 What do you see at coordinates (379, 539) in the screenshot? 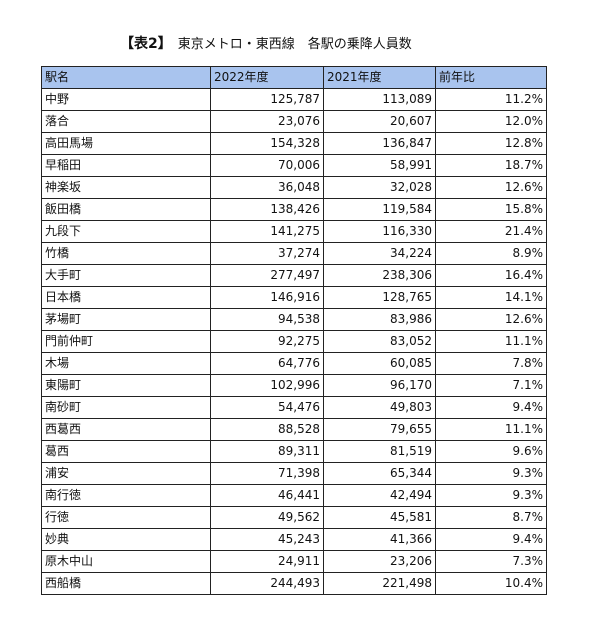
I see `fy2021-cell: 41,366` at bounding box center [379, 539].